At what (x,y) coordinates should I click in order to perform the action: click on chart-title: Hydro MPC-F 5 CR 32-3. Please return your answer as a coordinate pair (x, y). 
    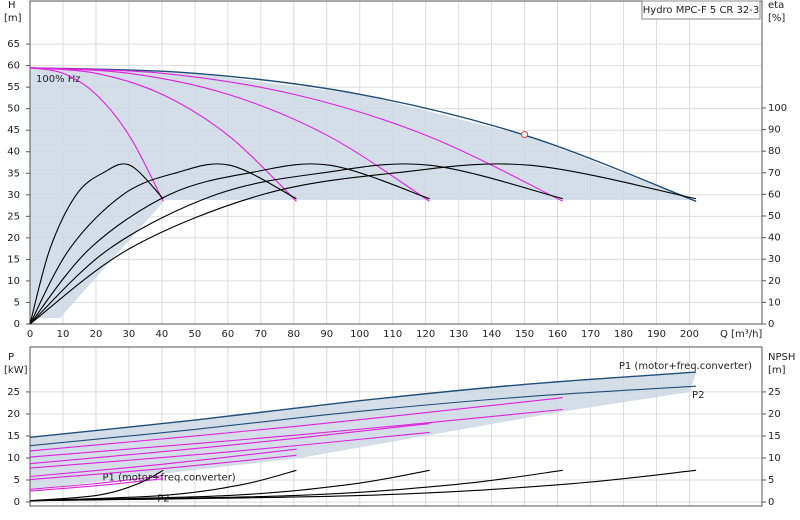
    Looking at the image, I should click on (701, 10).